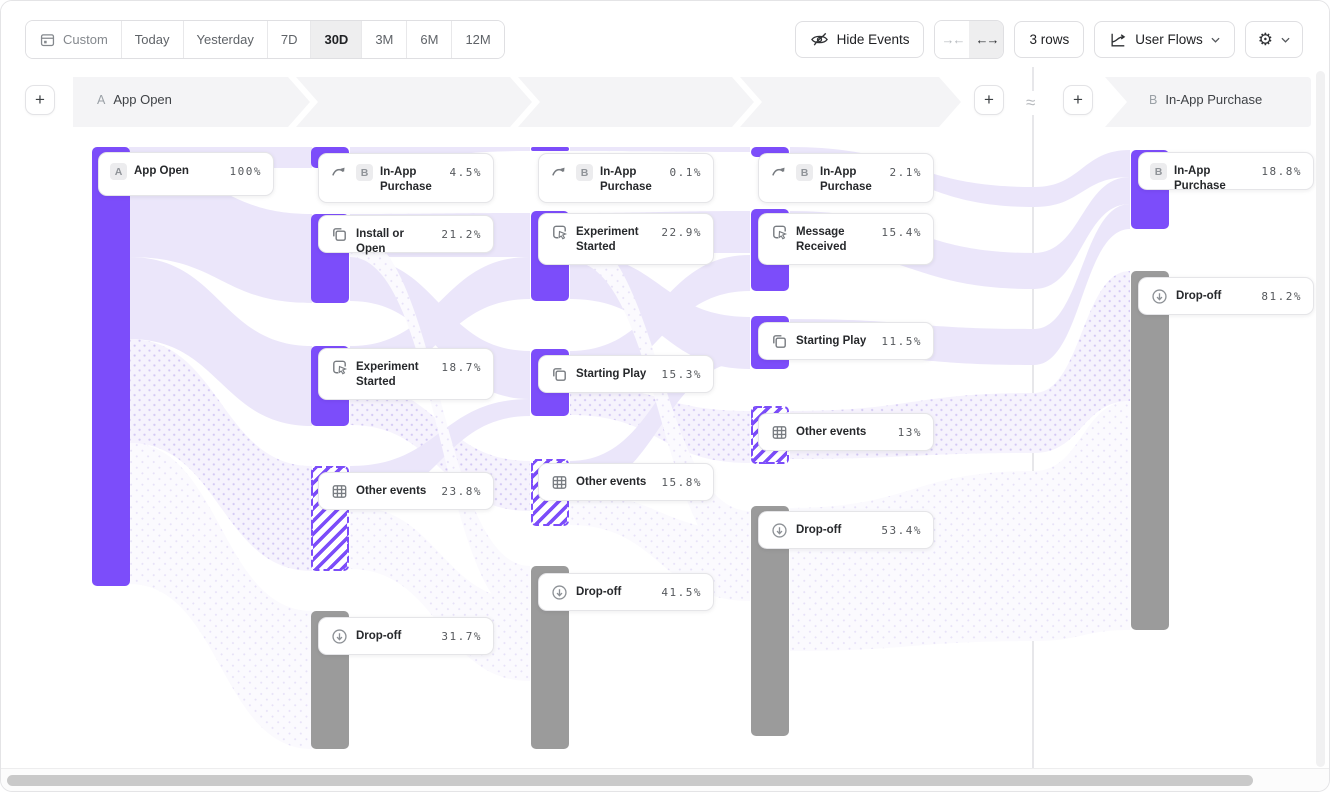 The image size is (1332, 794). What do you see at coordinates (1214, 99) in the screenshot?
I see `step-b-title: In-App Purchase` at bounding box center [1214, 99].